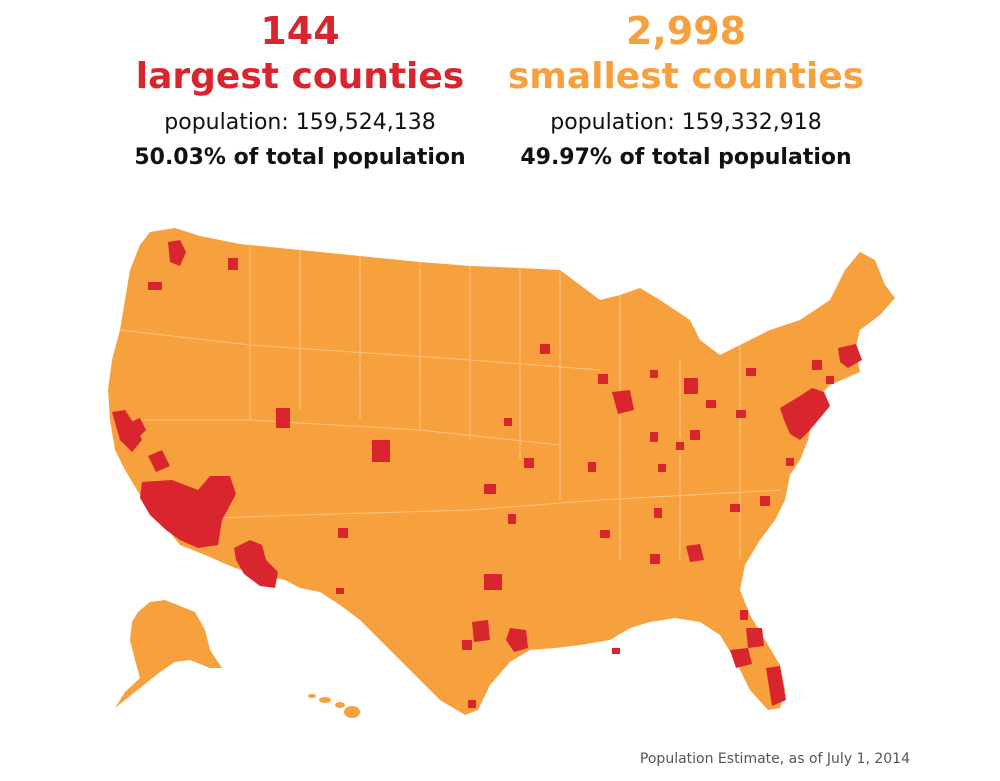 The image size is (1000, 781). What do you see at coordinates (691, 386) in the screenshot?
I see `county-detroit` at bounding box center [691, 386].